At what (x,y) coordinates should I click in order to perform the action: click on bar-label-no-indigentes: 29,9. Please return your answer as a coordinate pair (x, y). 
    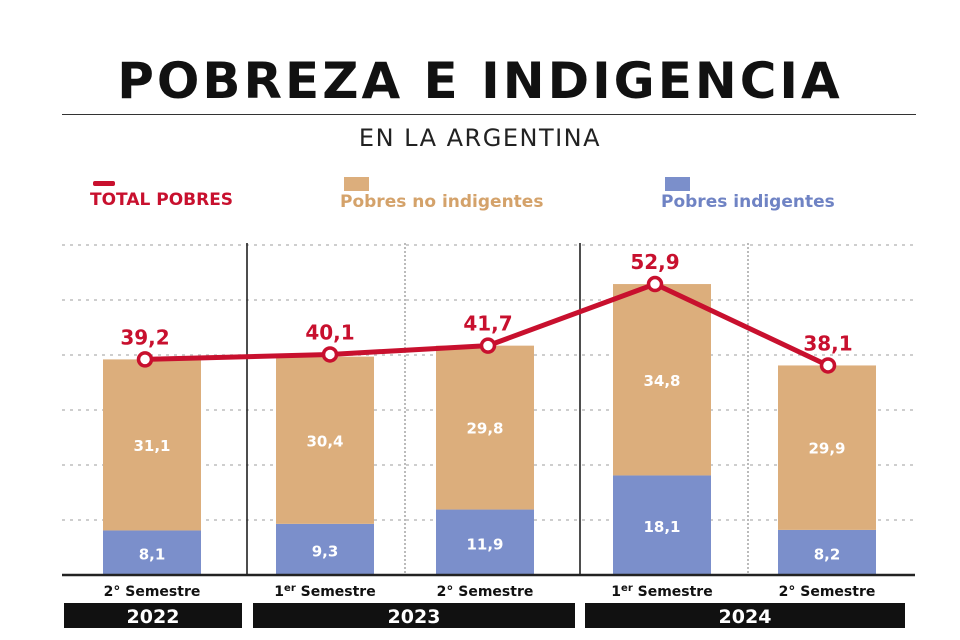
    Looking at the image, I should click on (826, 449).